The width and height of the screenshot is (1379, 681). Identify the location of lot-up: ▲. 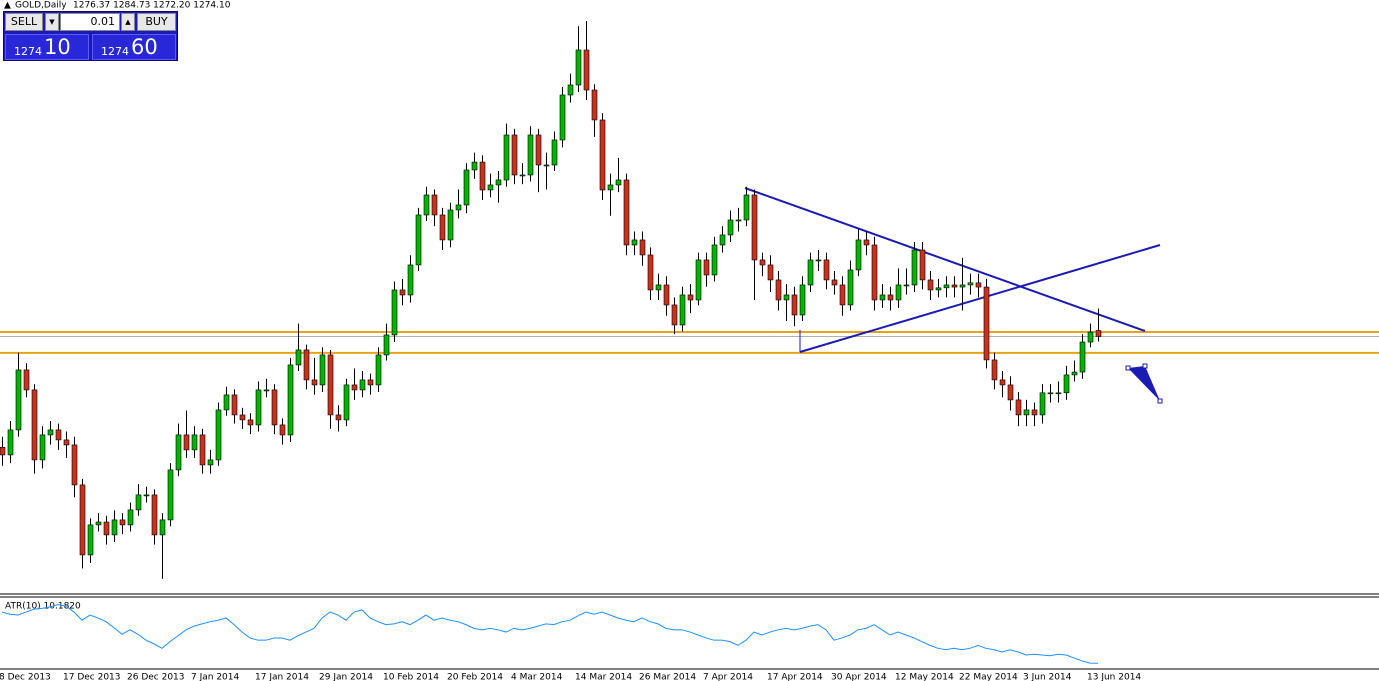
(128, 22).